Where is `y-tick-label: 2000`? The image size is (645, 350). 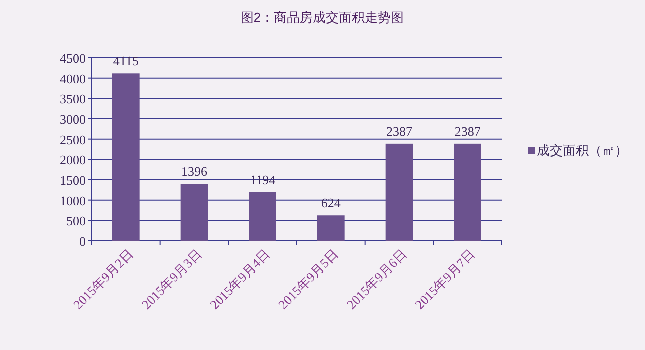 y-tick-label: 2000 is located at coordinates (73, 160).